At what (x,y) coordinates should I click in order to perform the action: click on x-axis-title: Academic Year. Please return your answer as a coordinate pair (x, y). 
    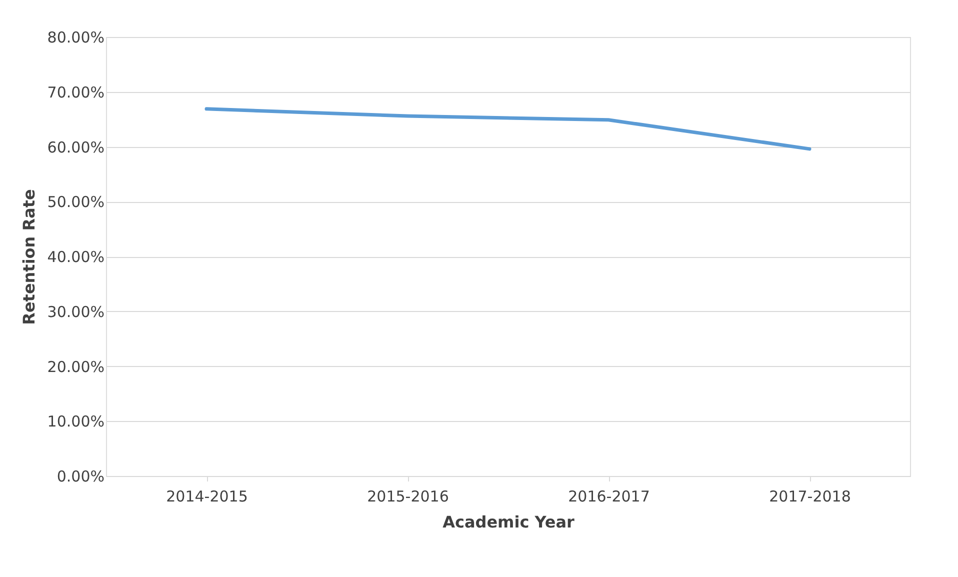
    Looking at the image, I should click on (508, 522).